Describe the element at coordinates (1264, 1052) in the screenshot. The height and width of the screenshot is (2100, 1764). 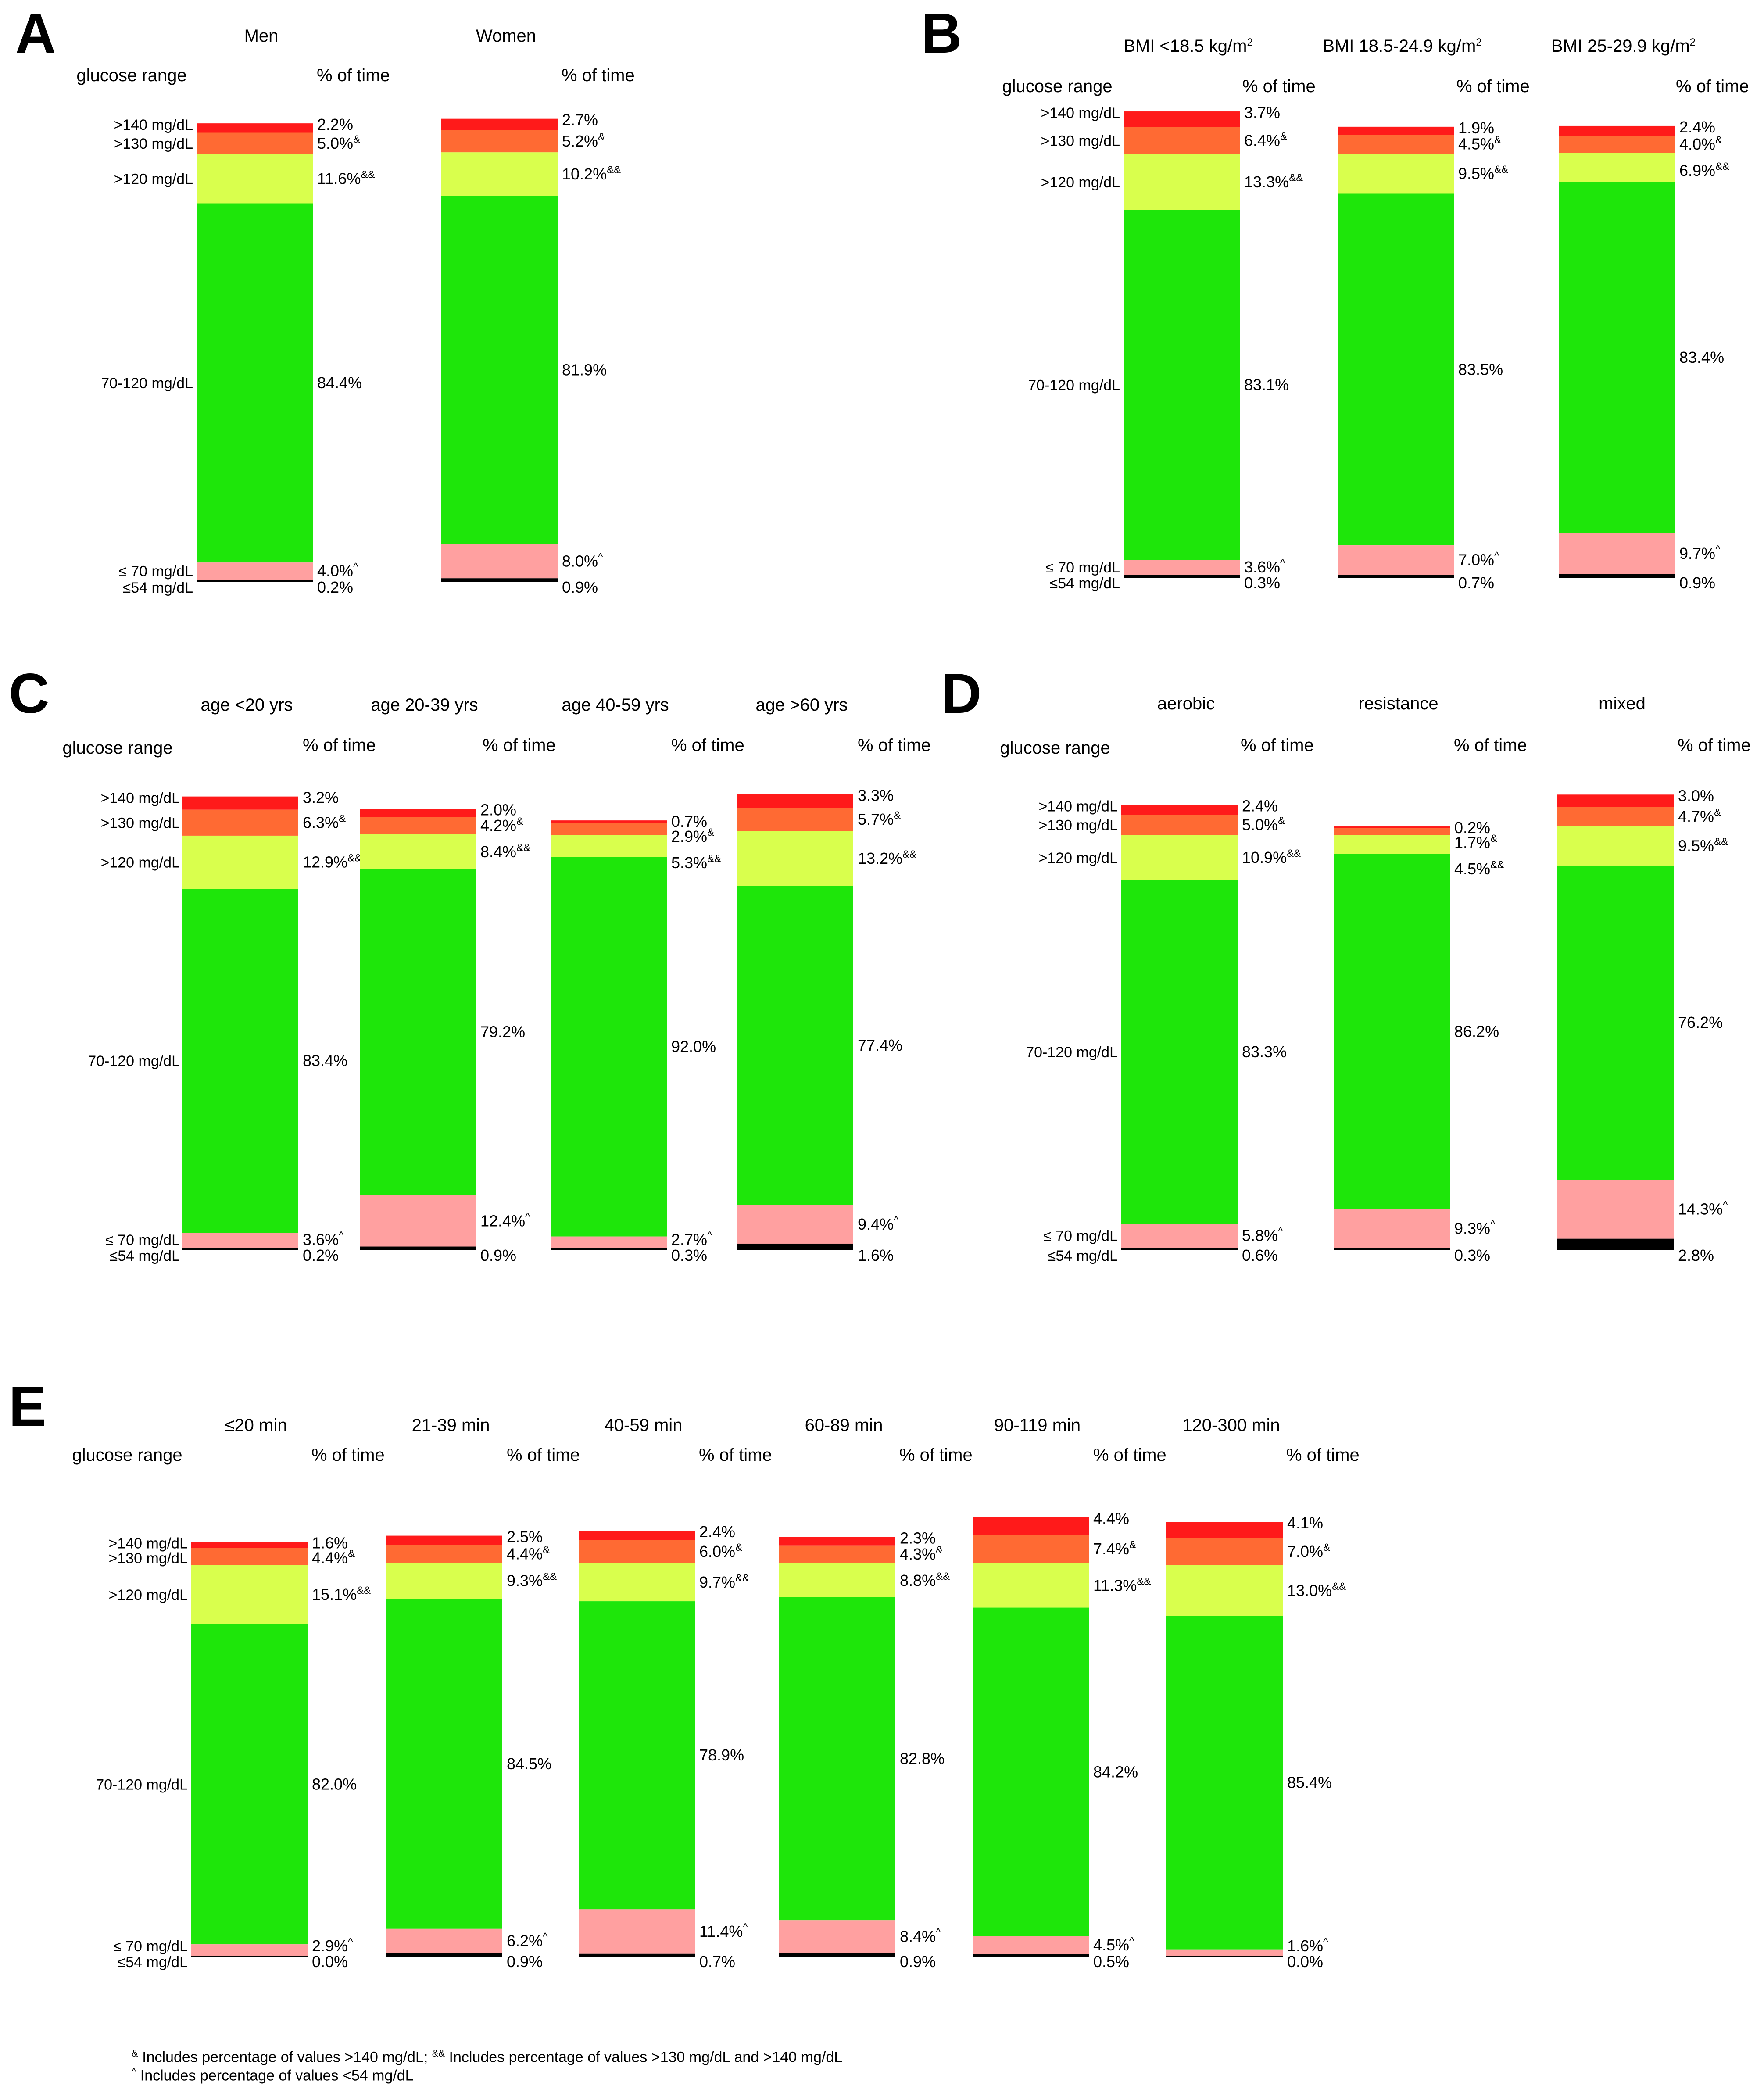
I see `value-label: 83.3%` at that location.